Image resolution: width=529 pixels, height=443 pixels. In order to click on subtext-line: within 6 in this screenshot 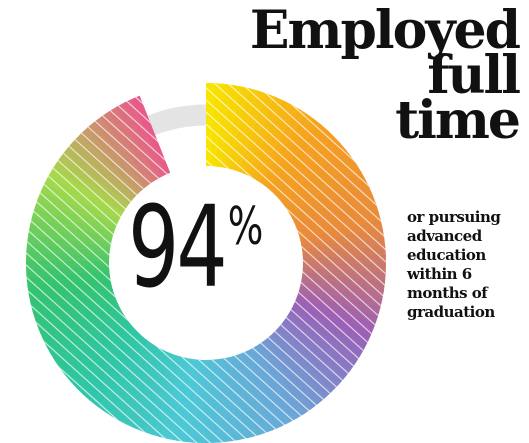, I will do `click(439, 274)`.